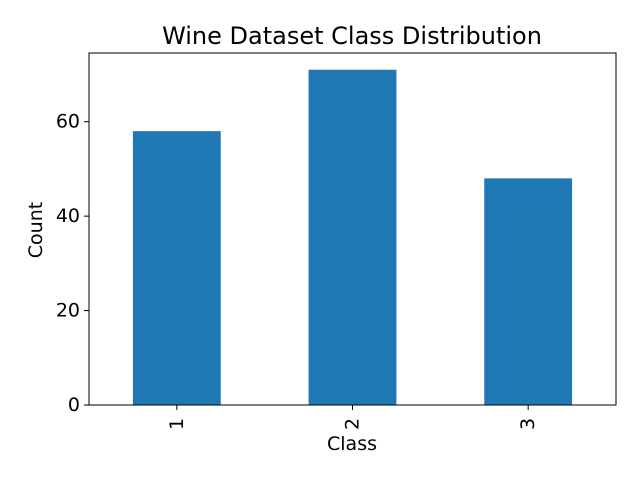  Describe the element at coordinates (72, 263) in the screenshot. I see `y-axis-ticks: 0 20 40 60` at that location.